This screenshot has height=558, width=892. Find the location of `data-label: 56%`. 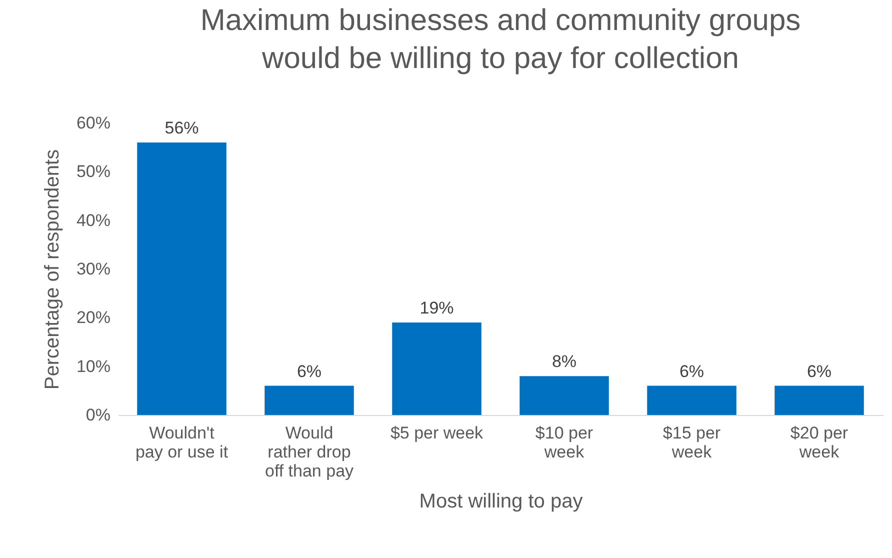

data-label: 56% is located at coordinates (181, 128).